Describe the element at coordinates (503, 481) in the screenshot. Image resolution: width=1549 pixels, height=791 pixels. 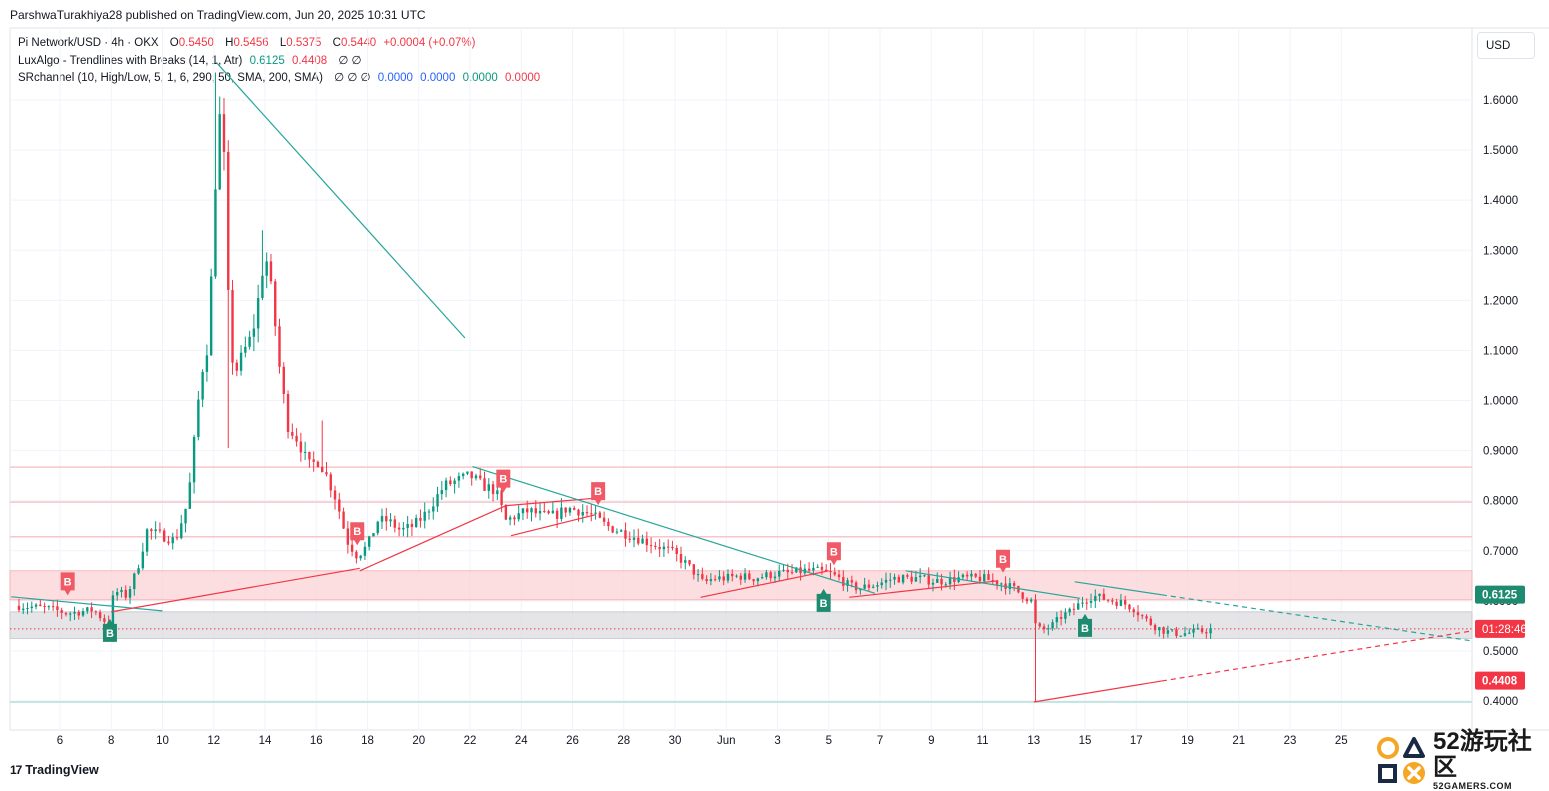
I see `break-marker: B` at that location.